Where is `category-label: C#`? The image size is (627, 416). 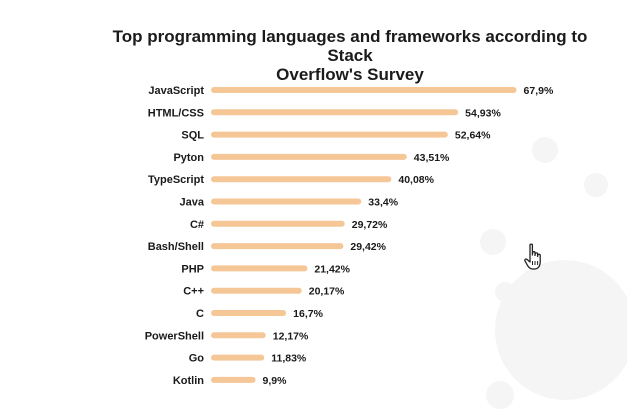 category-label: C# is located at coordinates (197, 225).